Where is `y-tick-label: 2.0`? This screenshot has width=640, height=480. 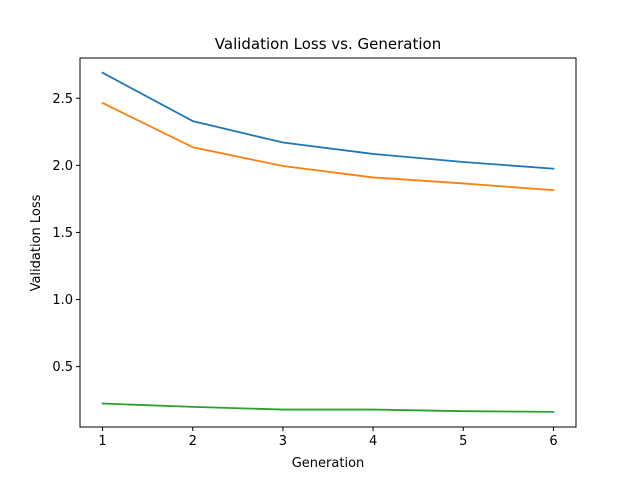
y-tick-label: 2.0 is located at coordinates (62, 166).